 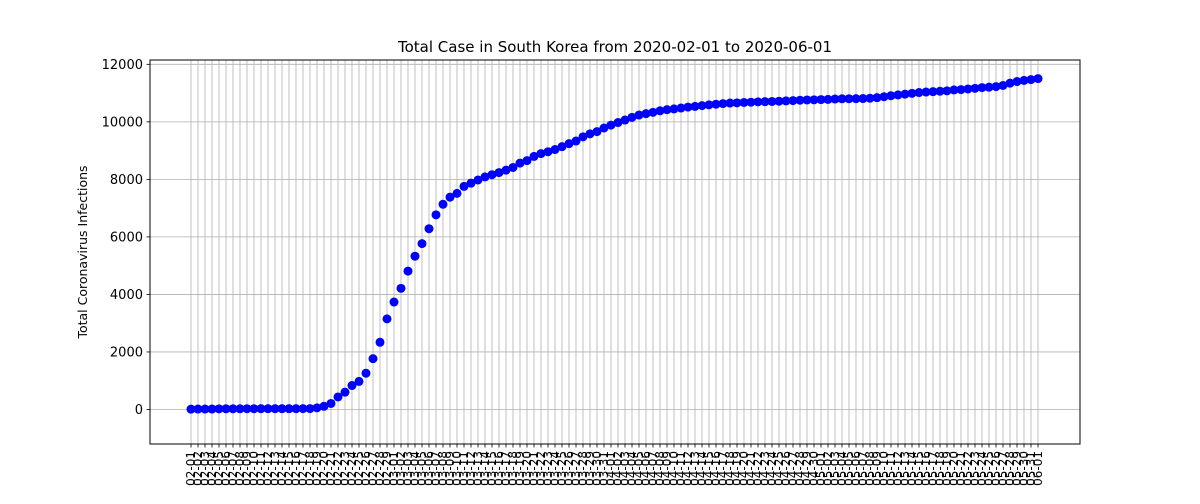 What do you see at coordinates (513, 468) in the screenshot?
I see `x-tick-label: 03-18` at bounding box center [513, 468].